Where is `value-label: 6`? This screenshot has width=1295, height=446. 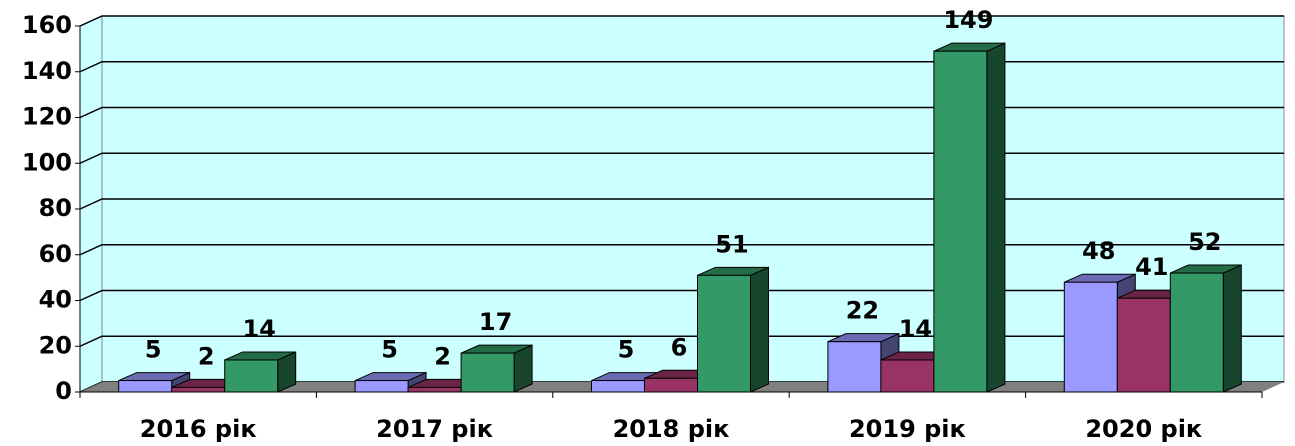
value-label: 6 is located at coordinates (679, 347).